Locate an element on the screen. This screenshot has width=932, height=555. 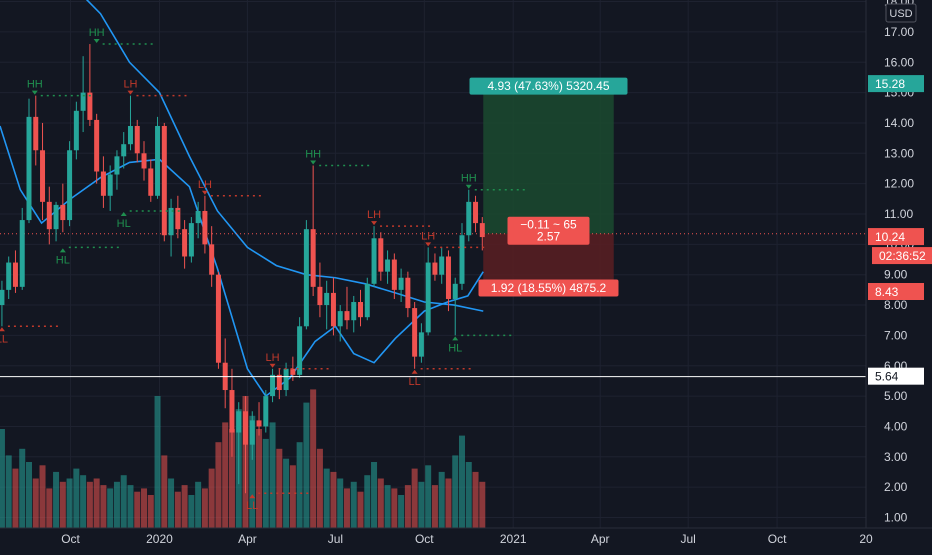
time-axis-bg is located at coordinates (466, 539).